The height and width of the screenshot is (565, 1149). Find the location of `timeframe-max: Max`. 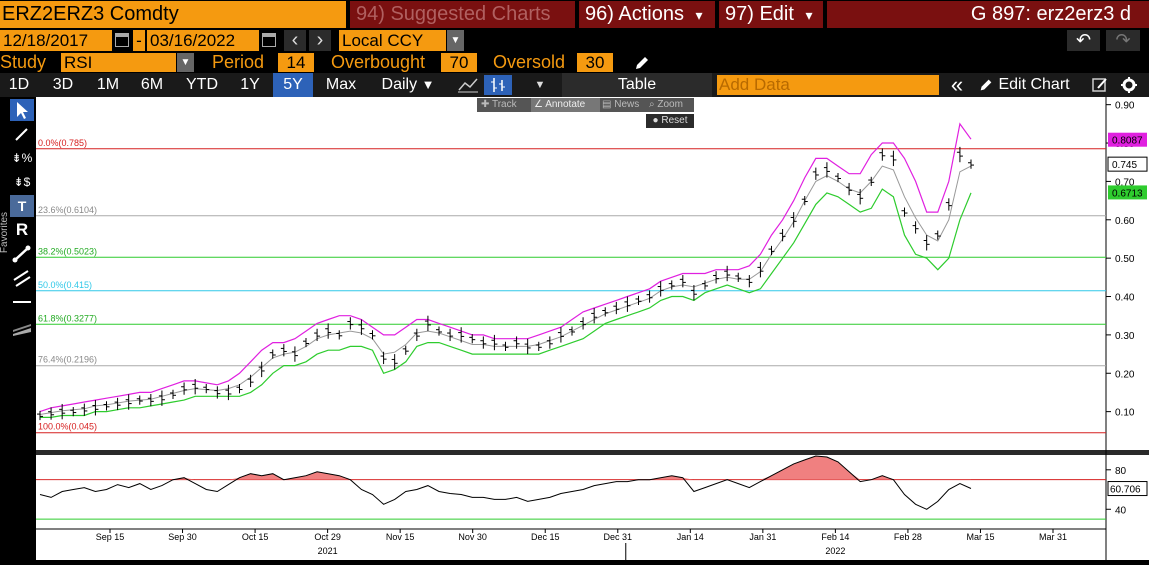

timeframe-max: Max is located at coordinates (341, 84).